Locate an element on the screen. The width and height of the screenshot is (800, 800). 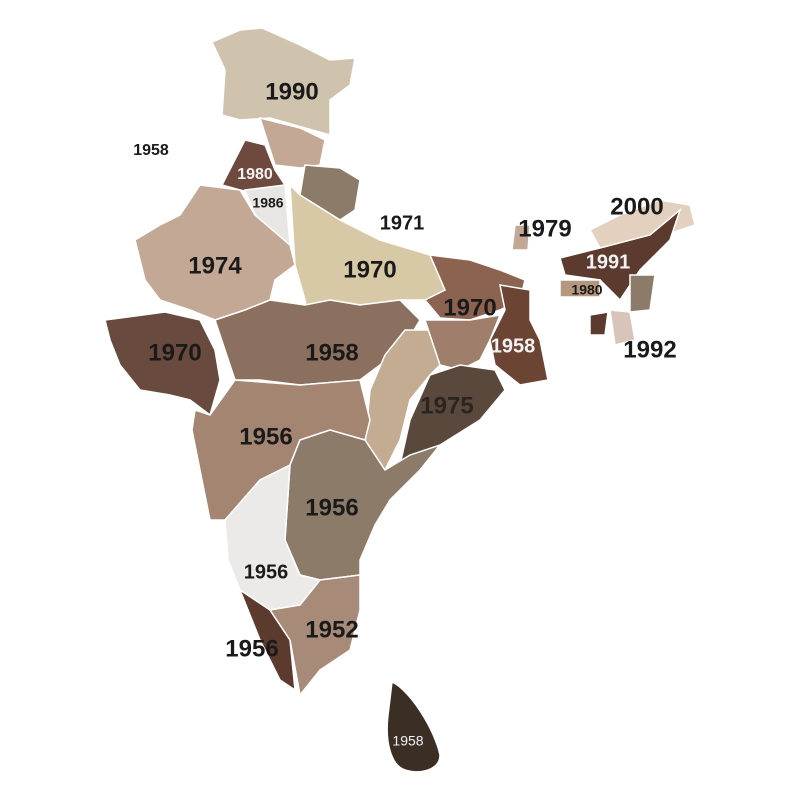
region-label: 1992 is located at coordinates (649, 349).